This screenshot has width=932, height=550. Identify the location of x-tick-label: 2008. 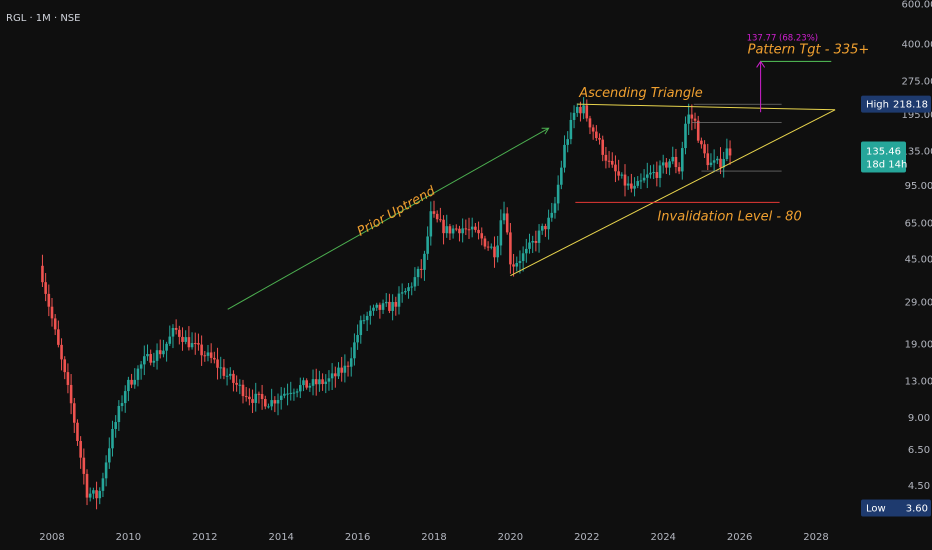
(51, 537).